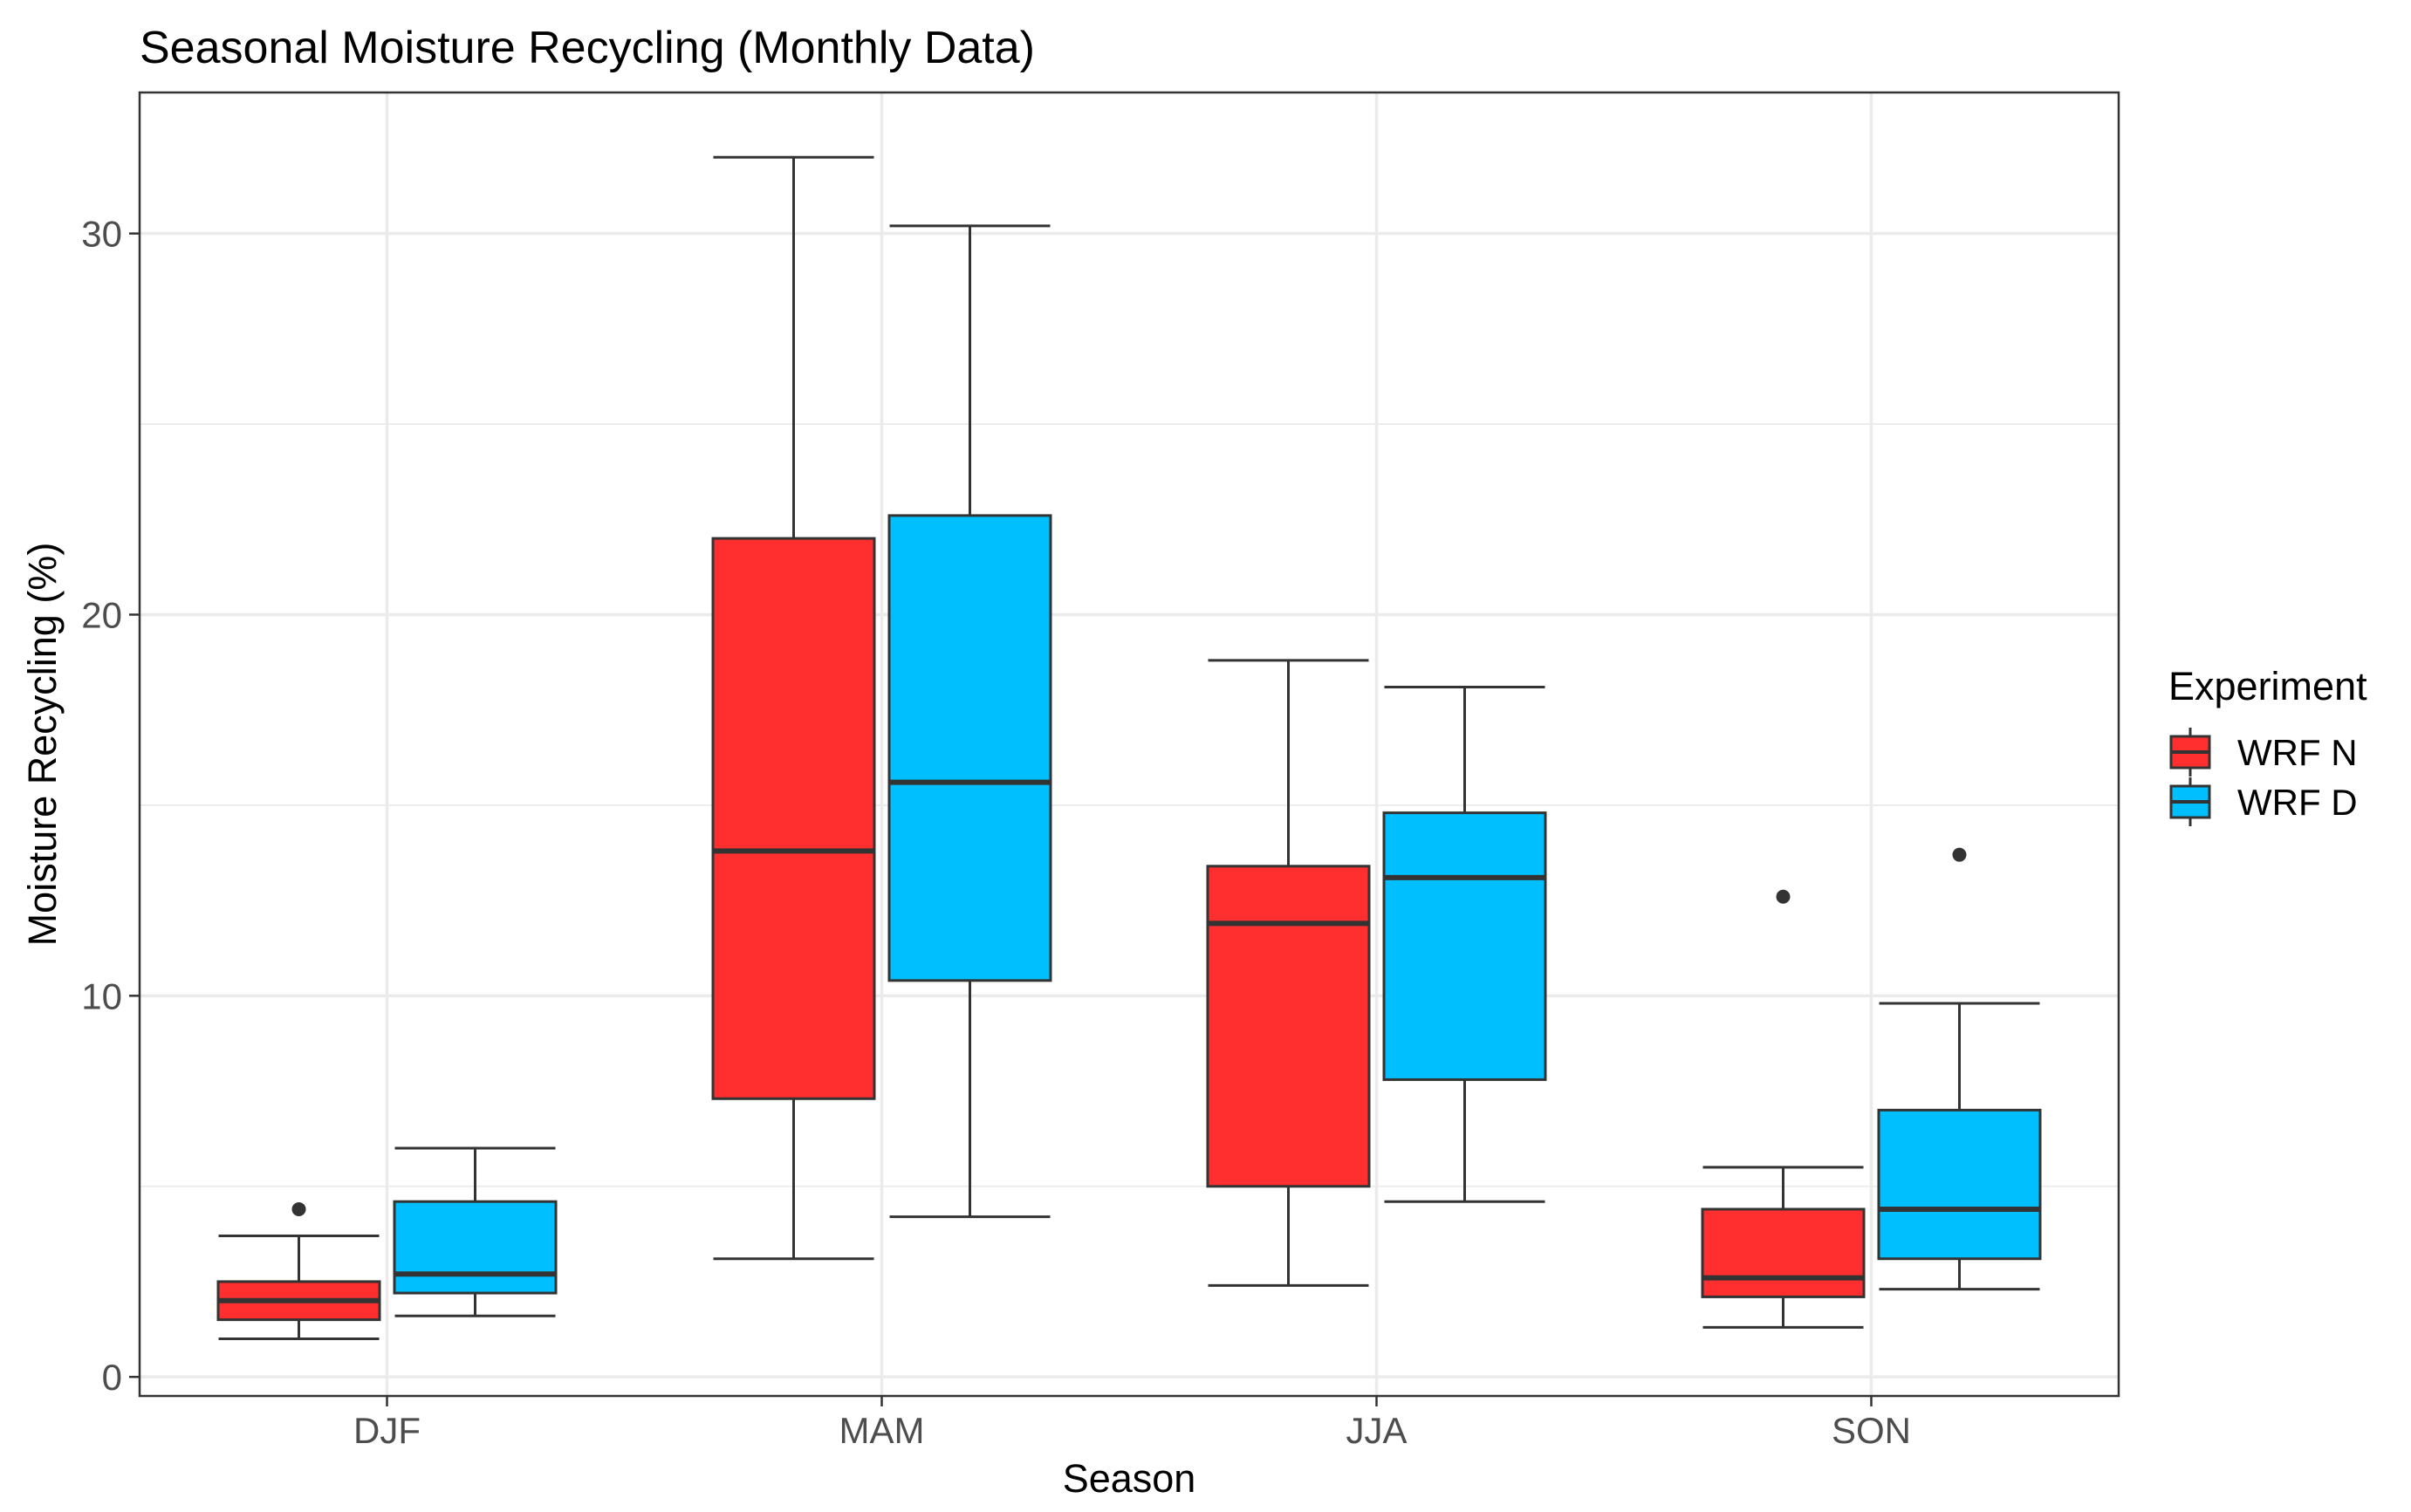 This screenshot has height=1512, width=2411. I want to click on box-wrf-d-djf, so click(476, 1231).